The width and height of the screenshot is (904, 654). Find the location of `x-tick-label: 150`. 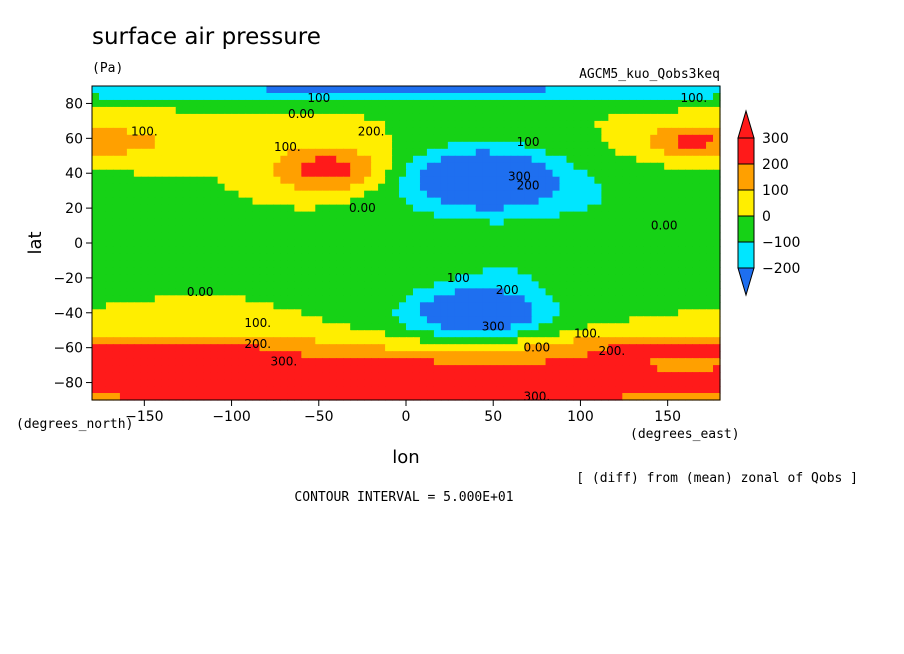

x-tick-label: 150 is located at coordinates (667, 417).